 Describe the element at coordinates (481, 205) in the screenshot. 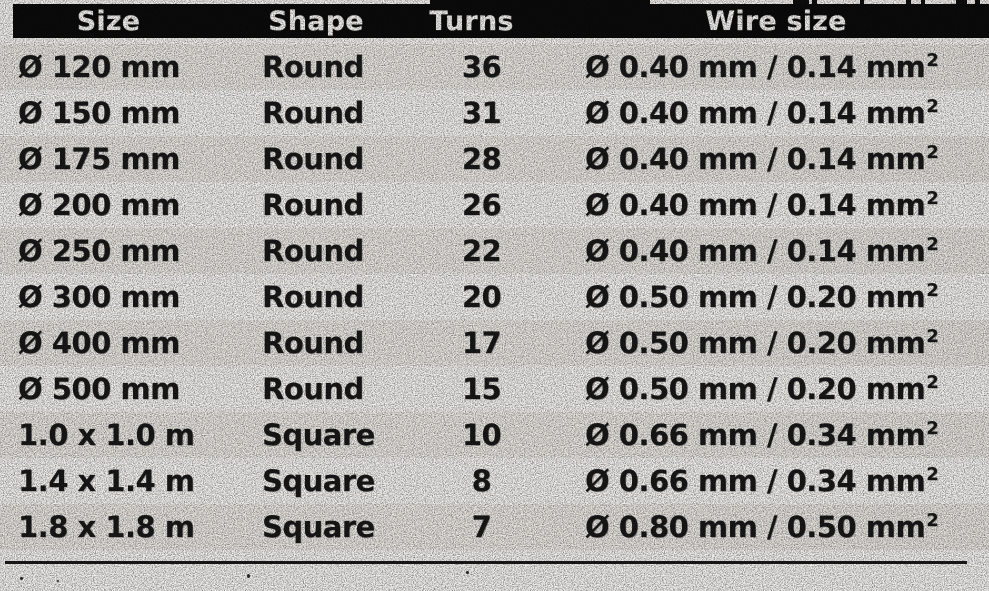

I see `cell-turns: 26` at that location.